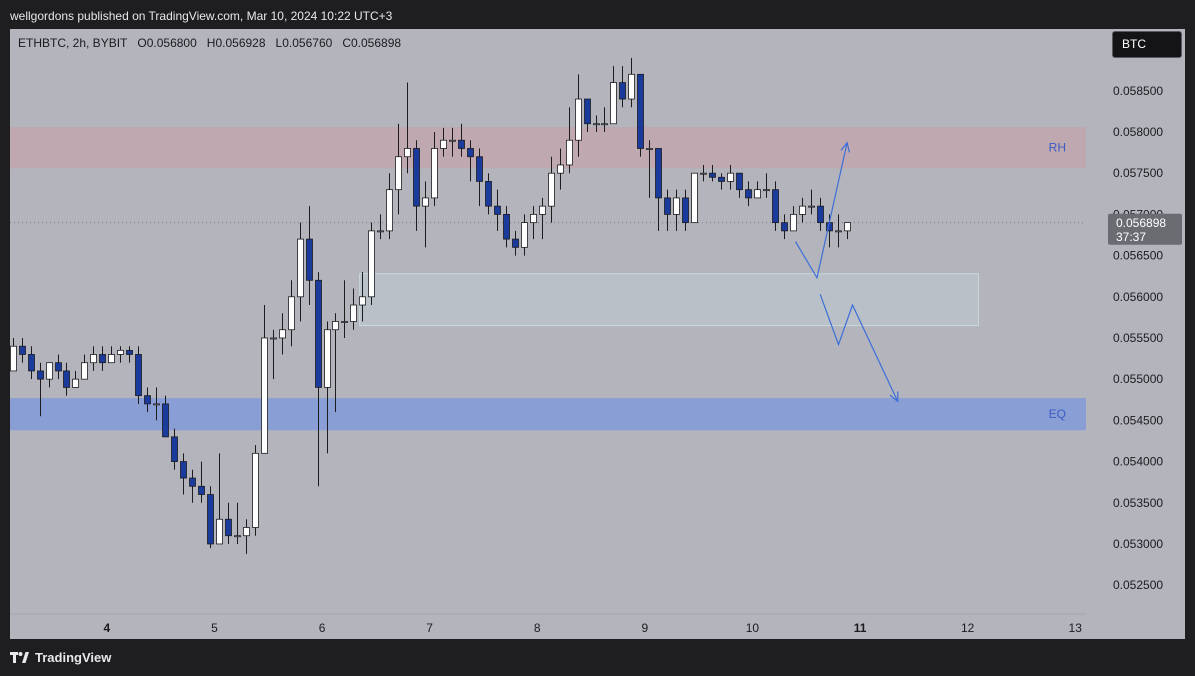 The image size is (1195, 676). I want to click on y-tick-label: 0.058000, so click(1138, 132).